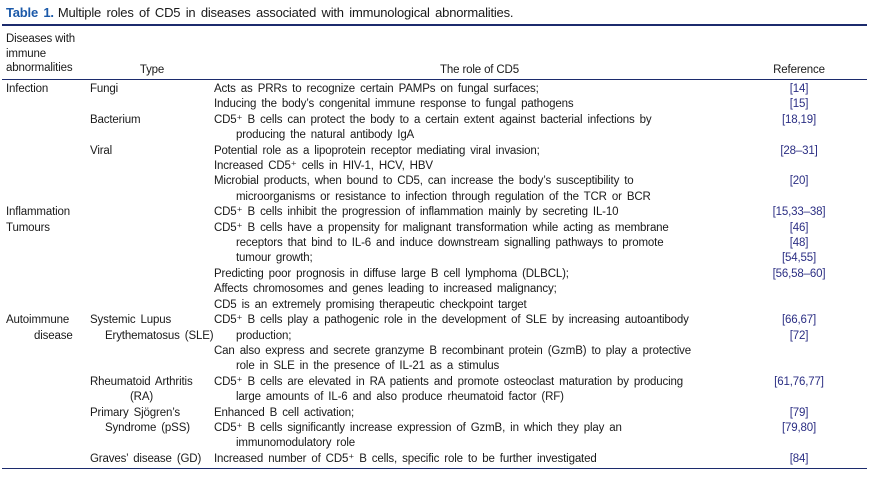 The image size is (869, 478). What do you see at coordinates (799, 89) in the screenshot?
I see `cell-reference: [14]` at bounding box center [799, 89].